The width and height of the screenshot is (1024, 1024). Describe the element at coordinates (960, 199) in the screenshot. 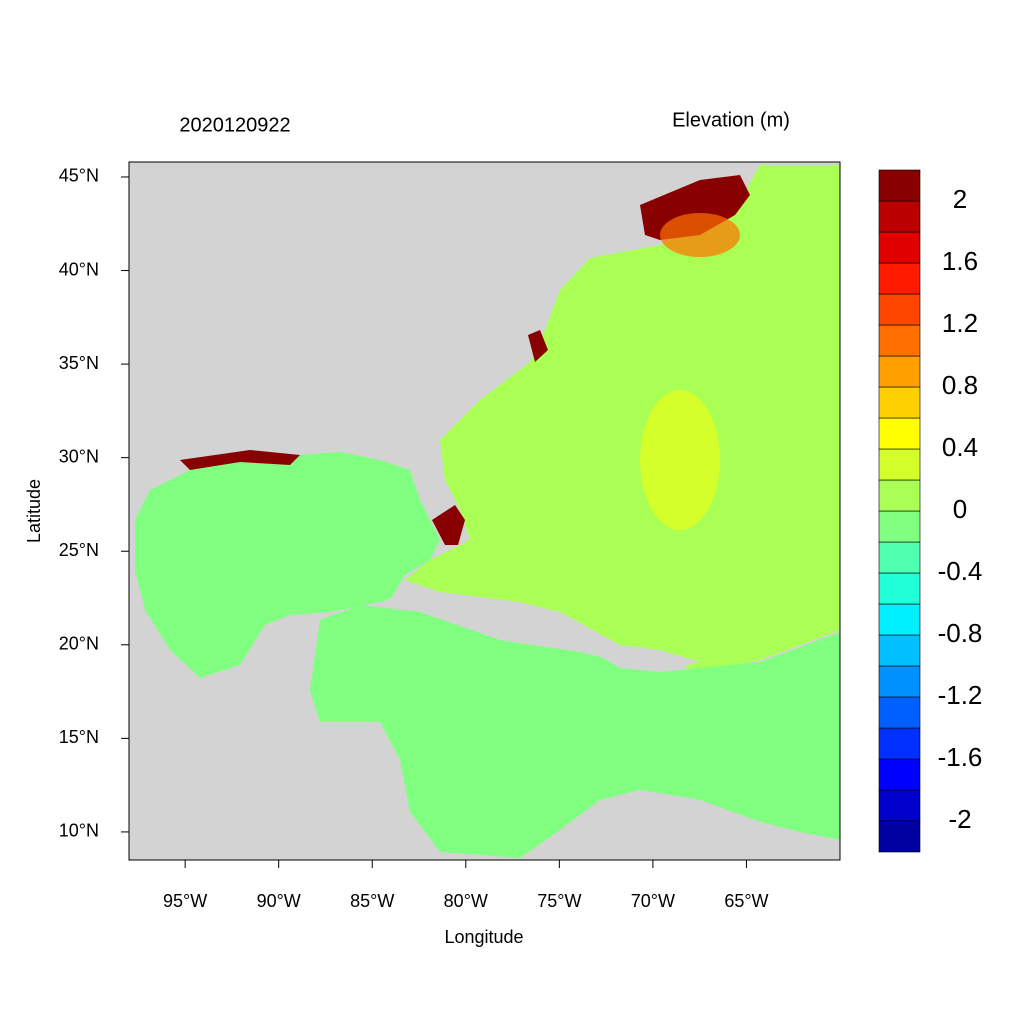

I see `colorbar-label: 2` at that location.